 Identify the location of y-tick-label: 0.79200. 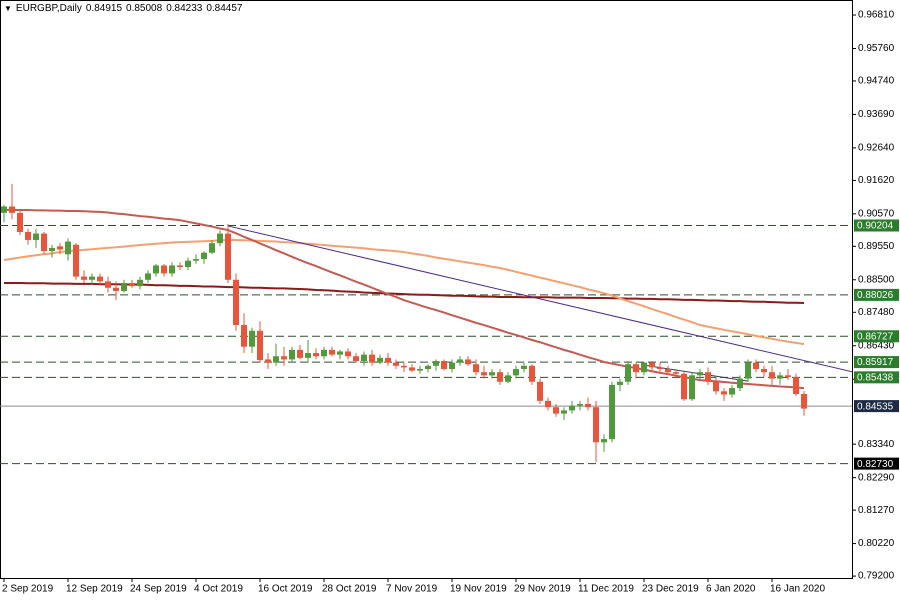
(876, 576).